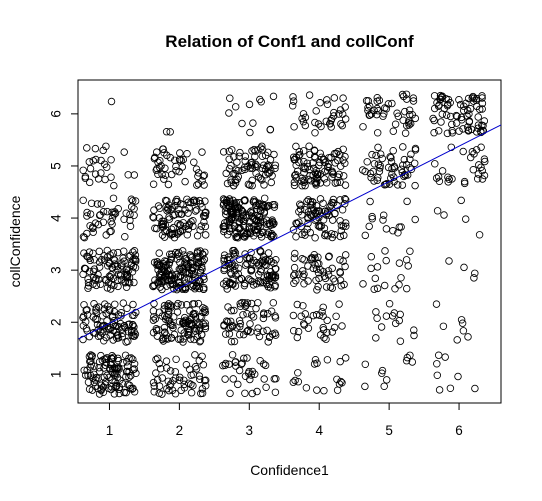  What do you see at coordinates (64, 244) in the screenshot?
I see `y-axis: 1 2 3 4 5 6` at bounding box center [64, 244].